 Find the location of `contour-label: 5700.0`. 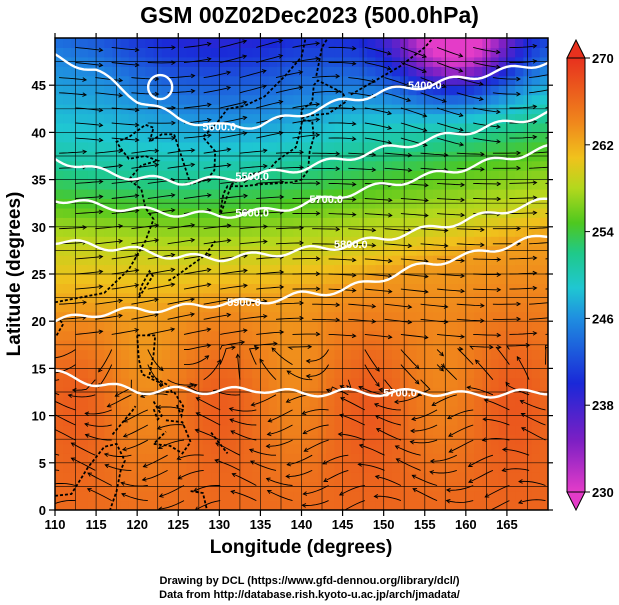

contour-label: 5700.0 is located at coordinates (326, 200).